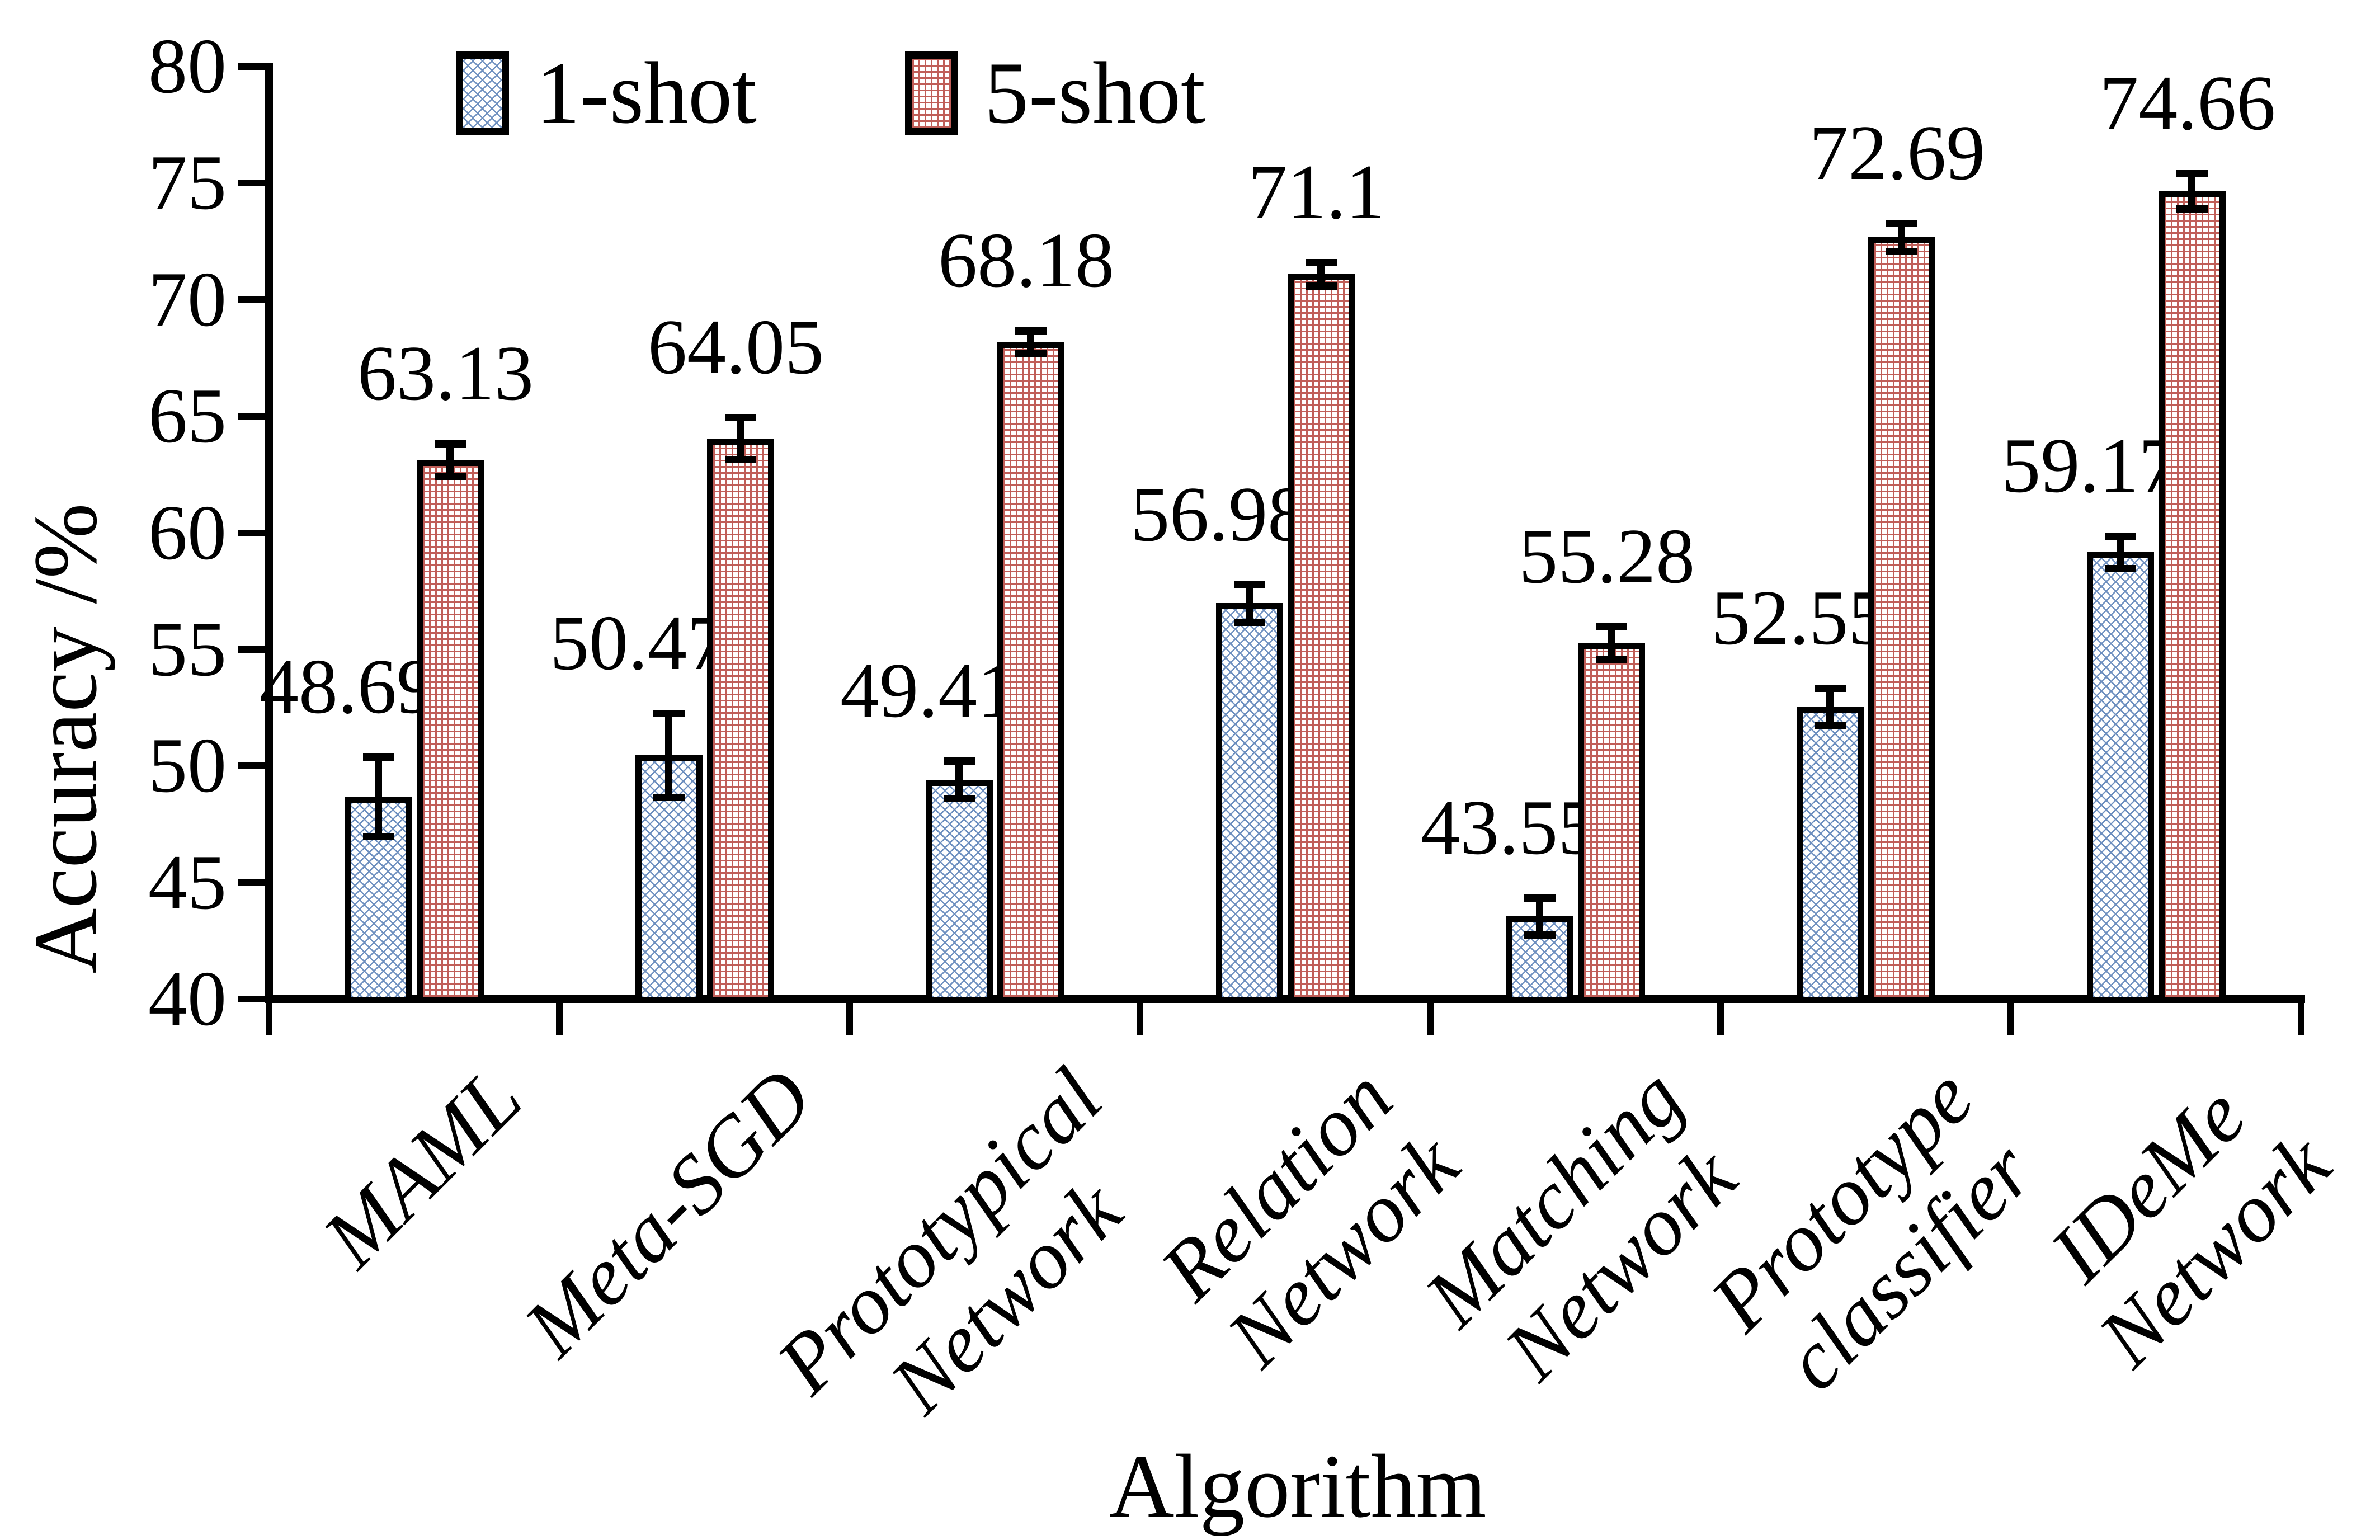 This screenshot has height=1540, width=2380. I want to click on y-tick-label-75: 75, so click(187, 183).